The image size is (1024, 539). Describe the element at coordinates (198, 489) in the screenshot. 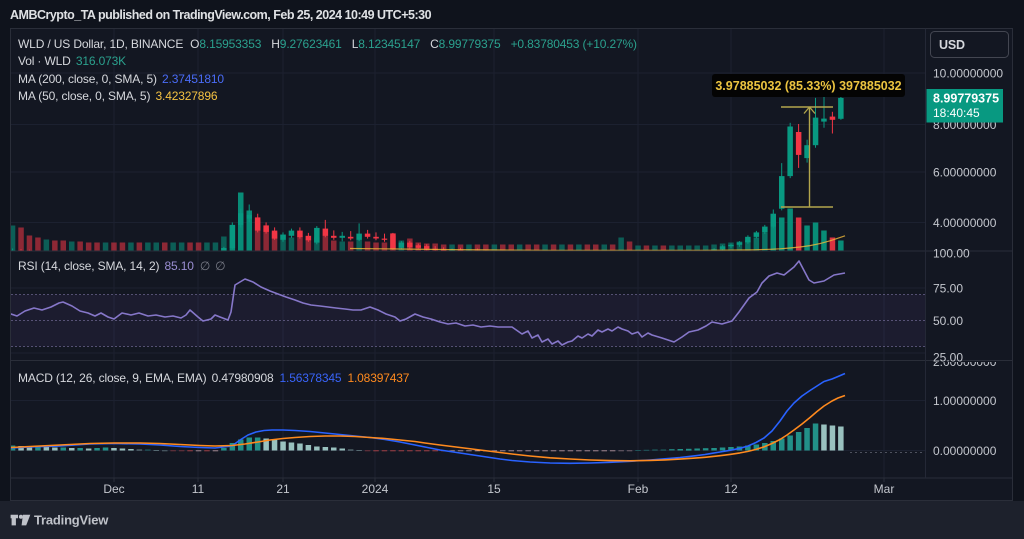

I see `svg-text: 11` at that location.